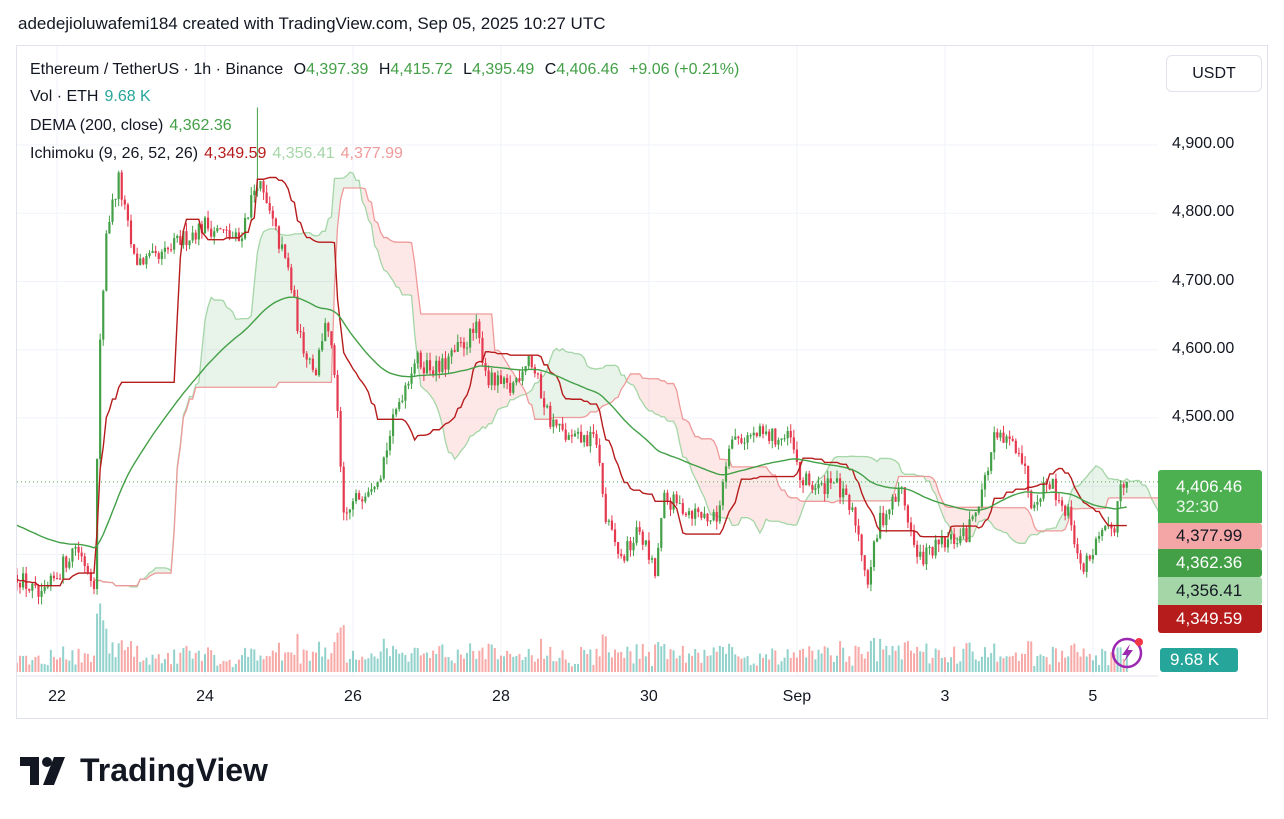  I want to click on price-change: +9.06 (+0.21%), so click(684, 69).